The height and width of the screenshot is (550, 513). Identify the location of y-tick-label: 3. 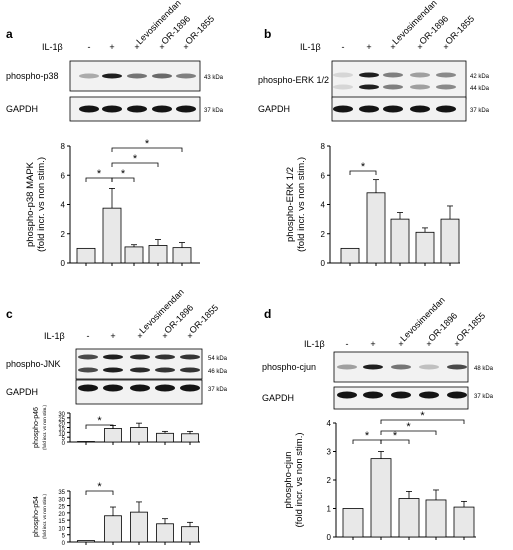
(329, 452).